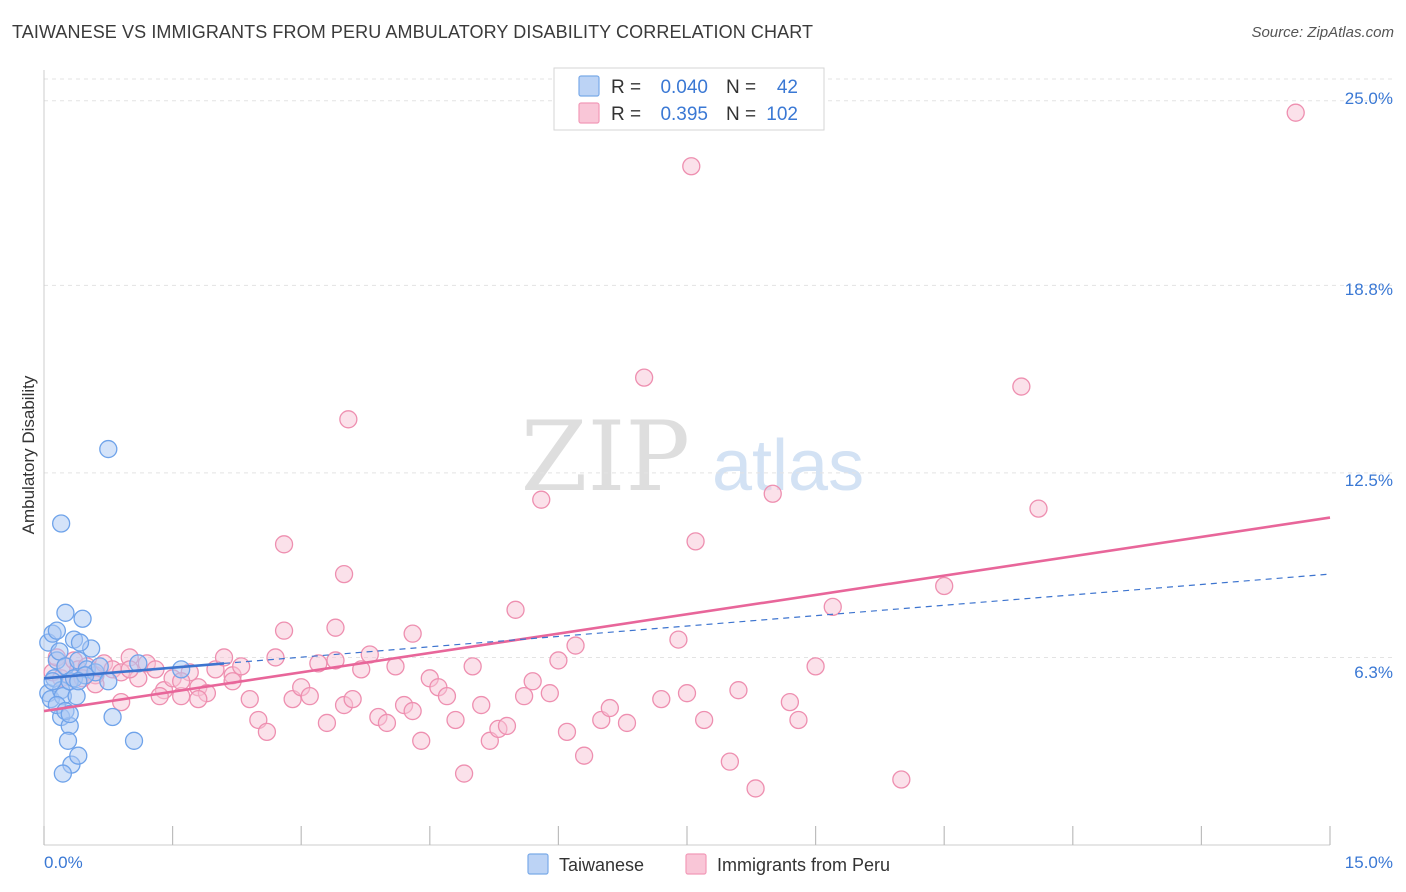  I want to click on y-axis-title: Ambulatory Disability, so click(28, 454).